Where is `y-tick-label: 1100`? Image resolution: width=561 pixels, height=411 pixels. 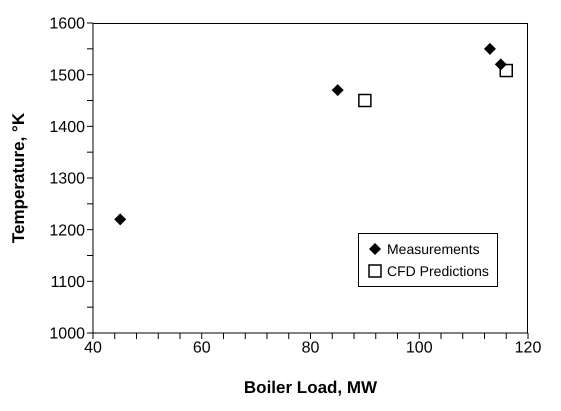
y-tick-label: 1100 is located at coordinates (68, 283).